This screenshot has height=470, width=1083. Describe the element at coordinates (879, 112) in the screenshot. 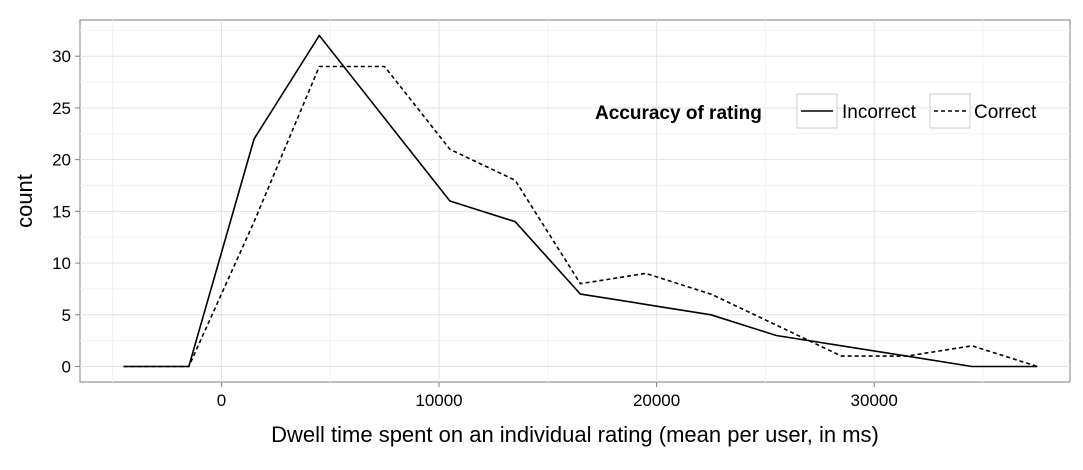

I see `legend-label-incorrect: Incorrect` at that location.